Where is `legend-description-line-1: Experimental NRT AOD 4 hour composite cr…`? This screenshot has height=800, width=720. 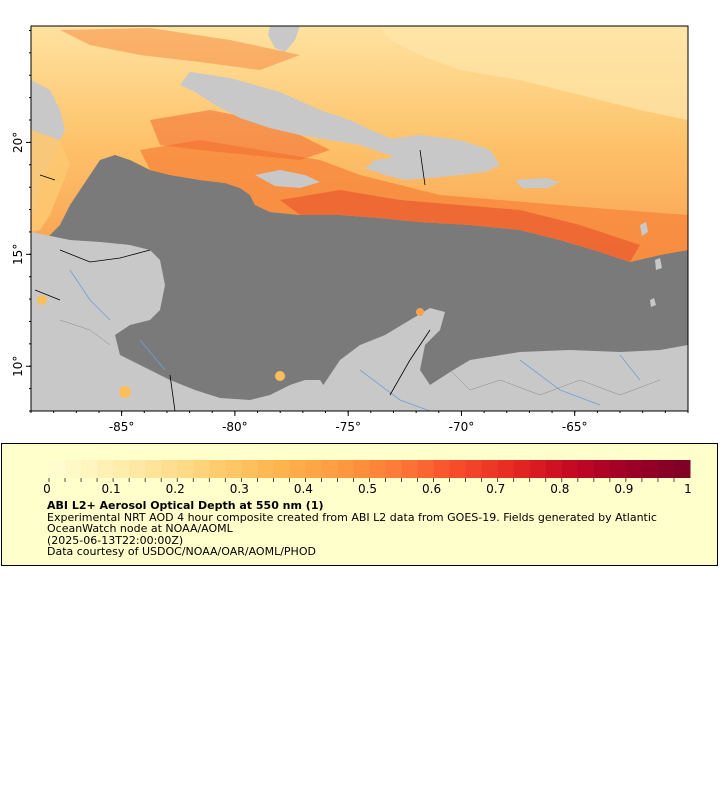 legend-description-line-1: Experimental NRT AOD 4 hour composite cr… is located at coordinates (352, 517).